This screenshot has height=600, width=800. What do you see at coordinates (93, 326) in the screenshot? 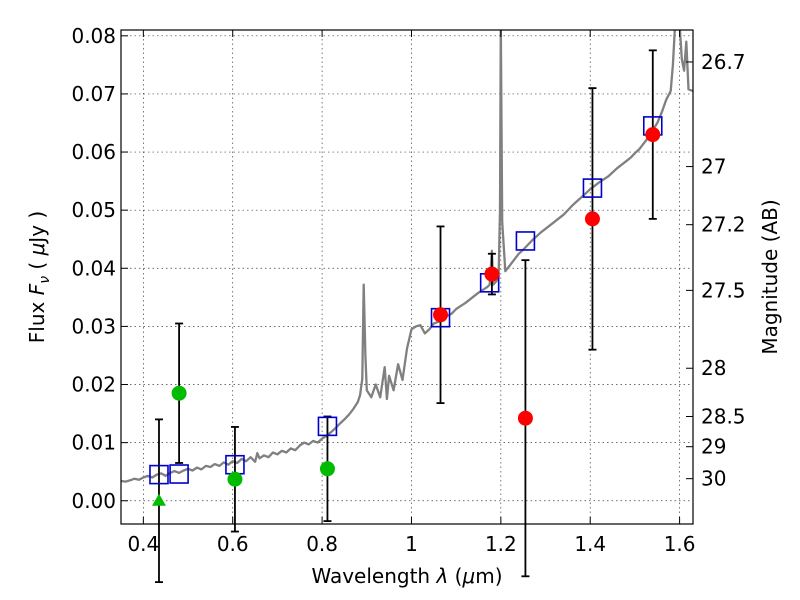
I see `y-tick-label: 0.03` at bounding box center [93, 326].